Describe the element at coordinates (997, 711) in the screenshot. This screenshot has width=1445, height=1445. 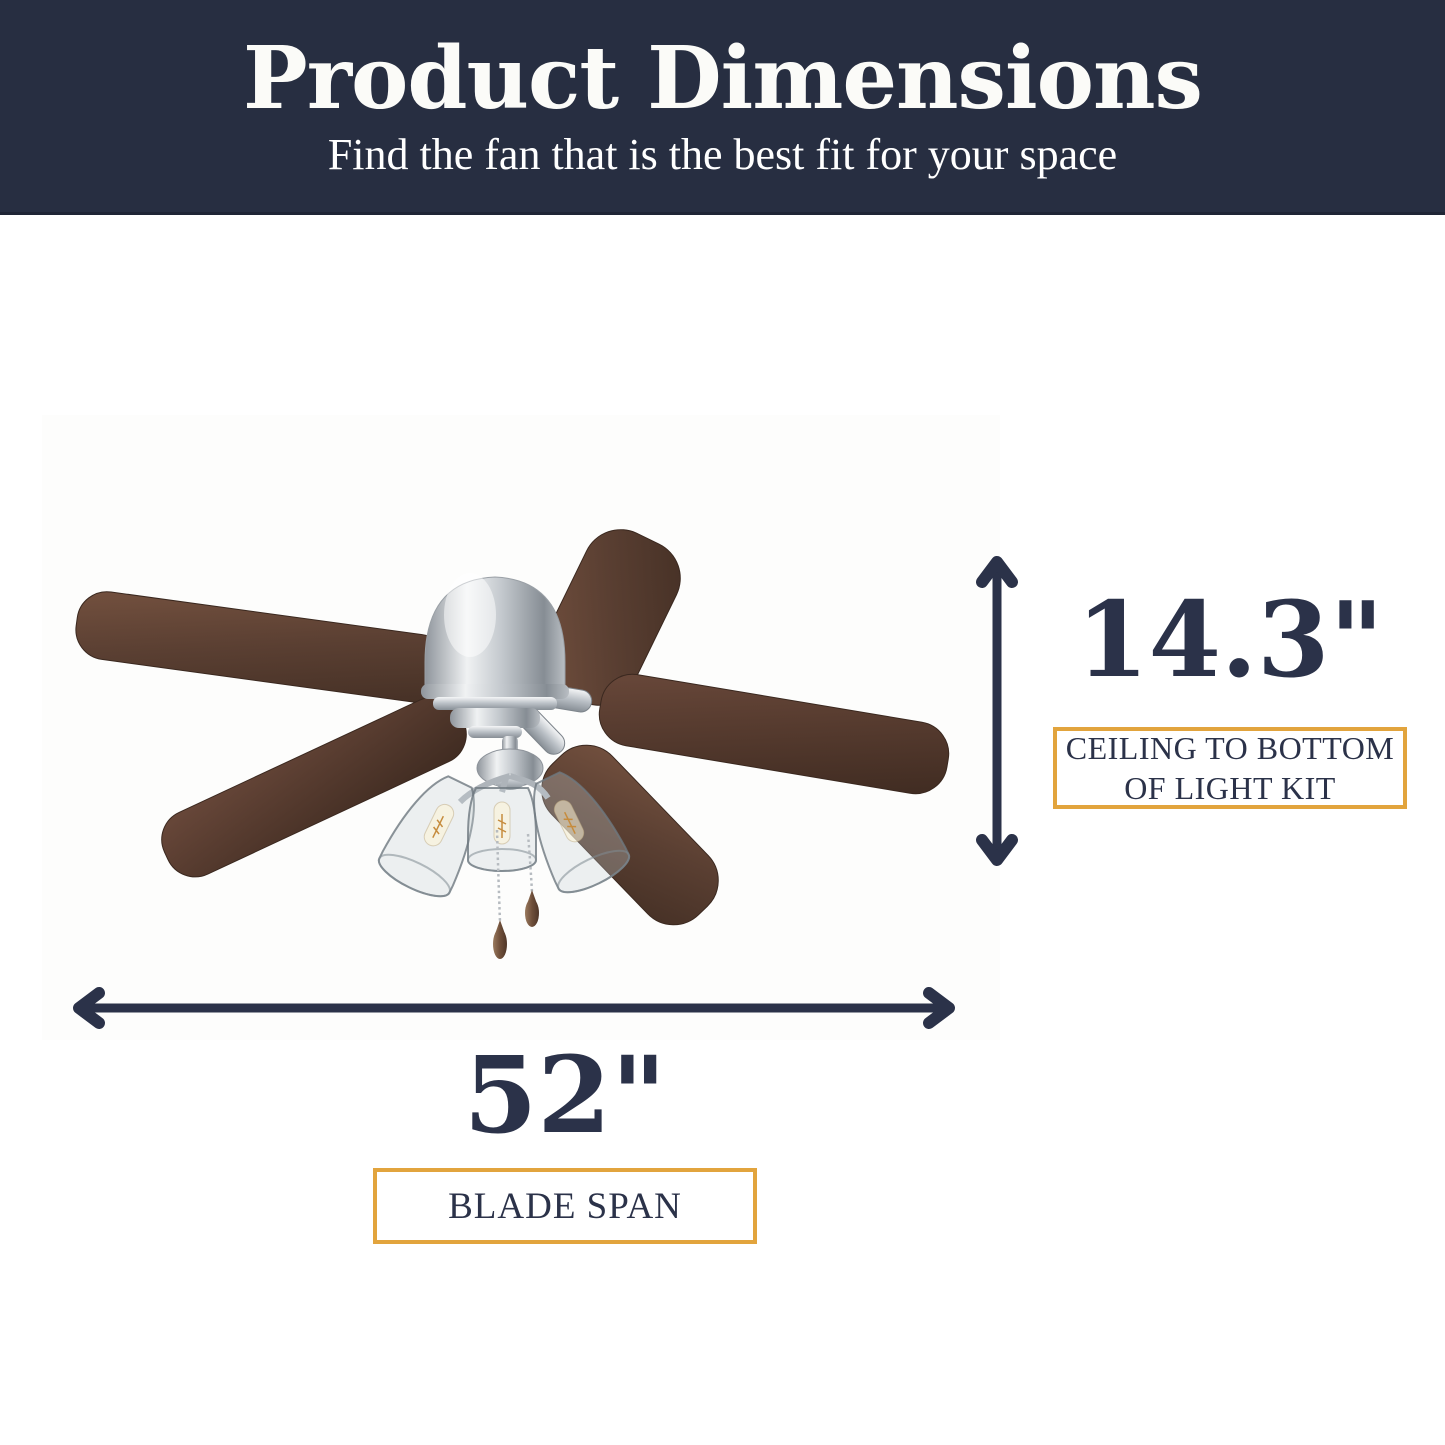
I see `vertical-dimension-arrow-icon` at that location.